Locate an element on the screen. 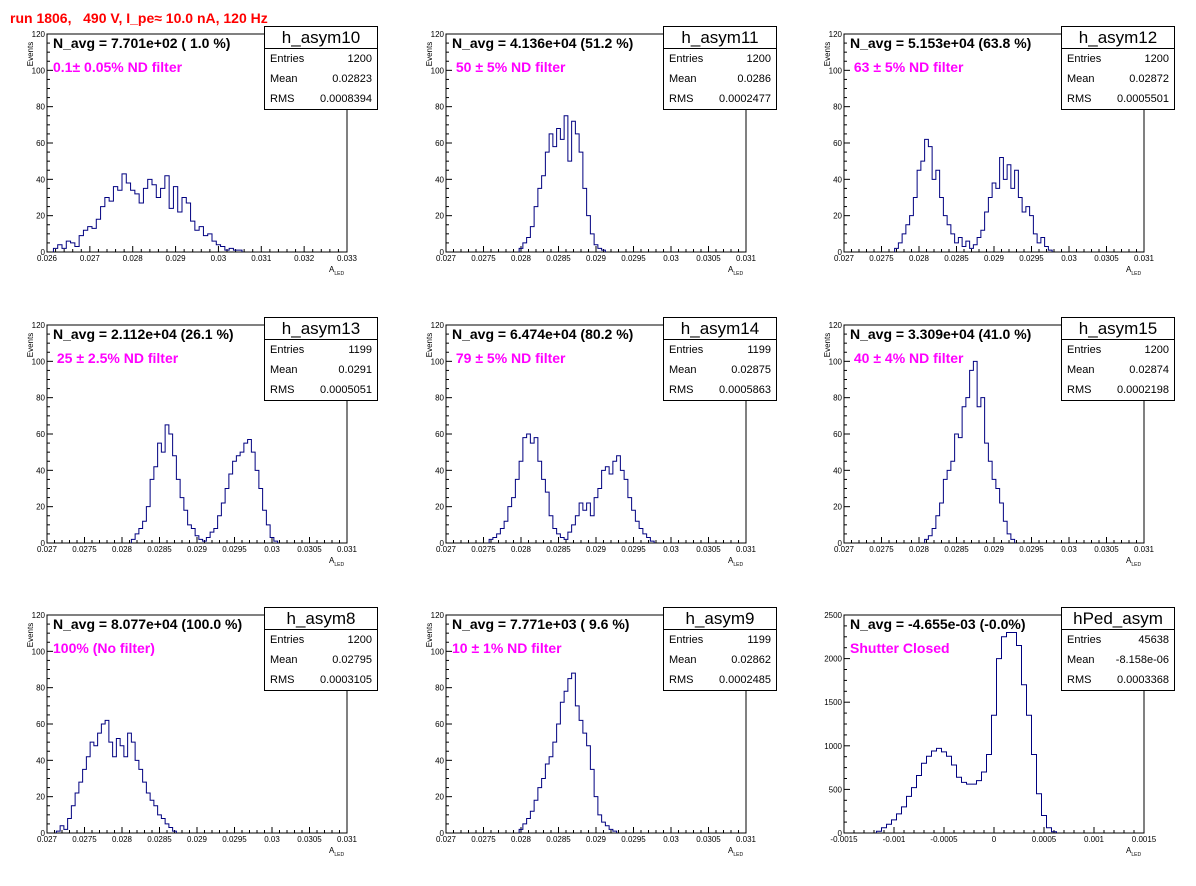 This screenshot has height=886, width=1196. stats-row-mean: Mean 0.0286 is located at coordinates (720, 79).